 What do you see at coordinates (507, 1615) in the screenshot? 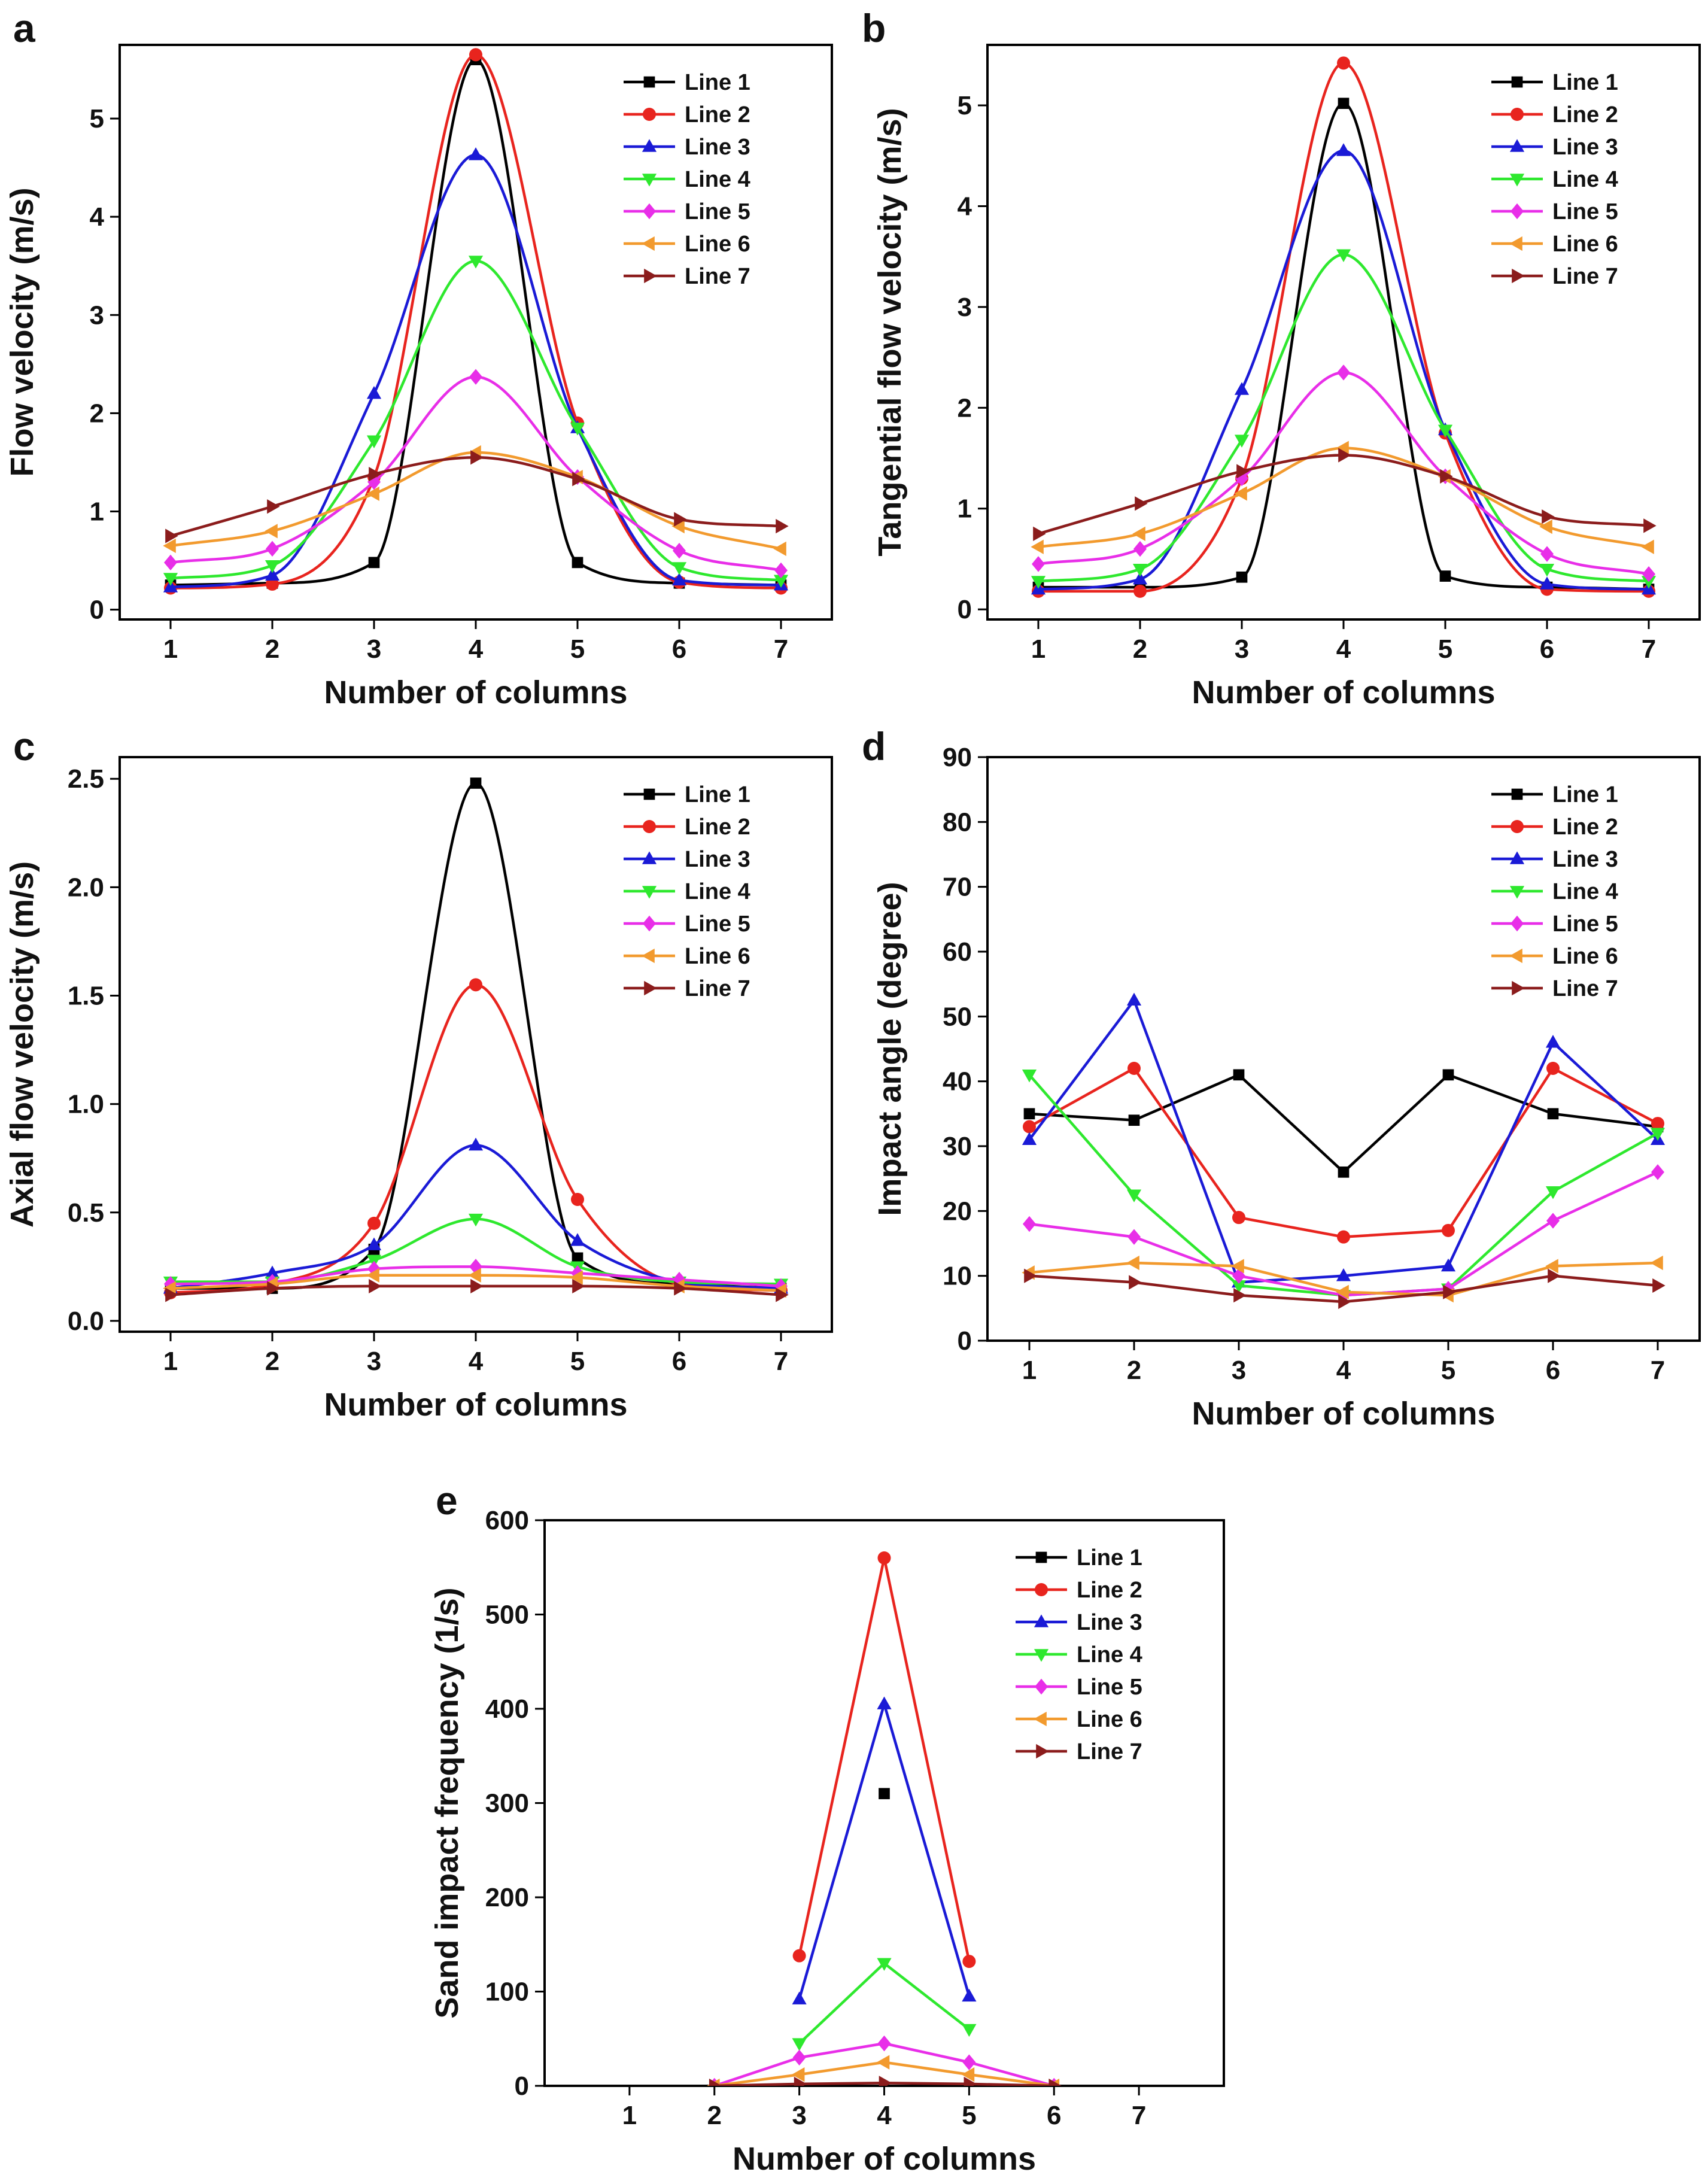
I see `panel-e-ytick-label: 500` at bounding box center [507, 1615].